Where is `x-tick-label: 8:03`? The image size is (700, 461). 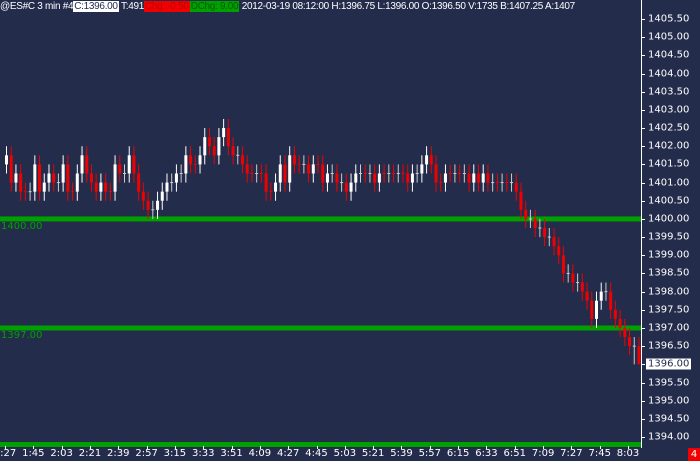
x-tick-label: 8:03 is located at coordinates (628, 453).